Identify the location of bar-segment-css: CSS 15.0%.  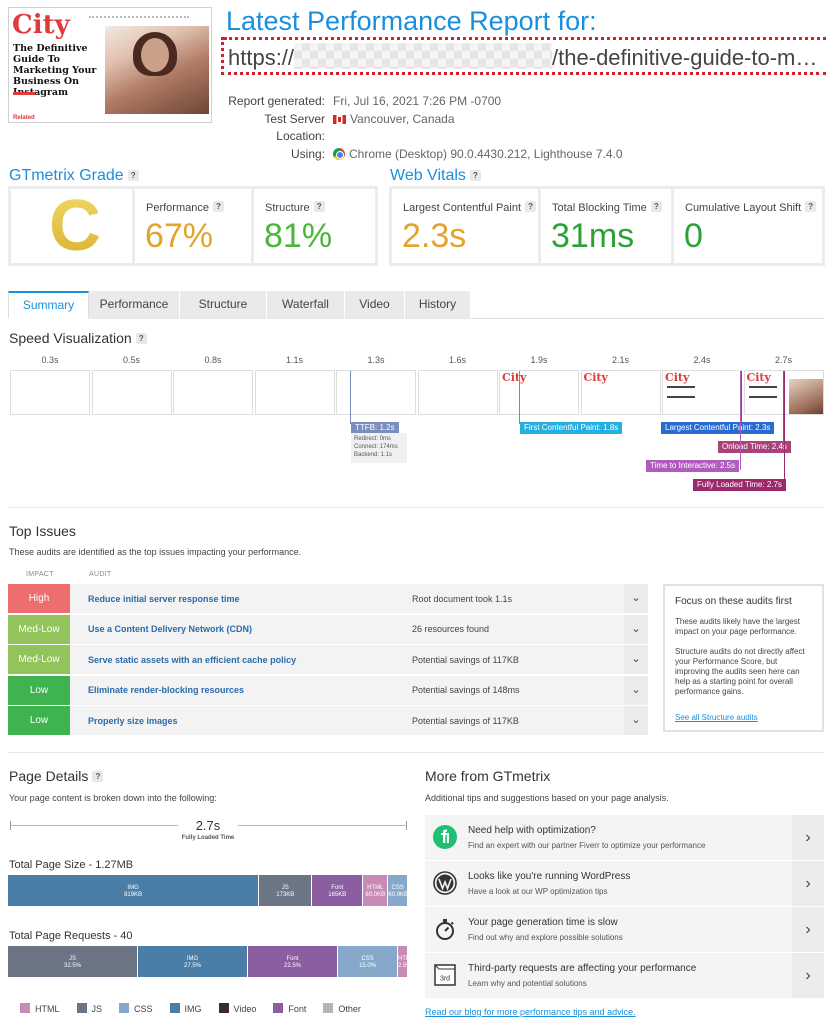
(368, 961).